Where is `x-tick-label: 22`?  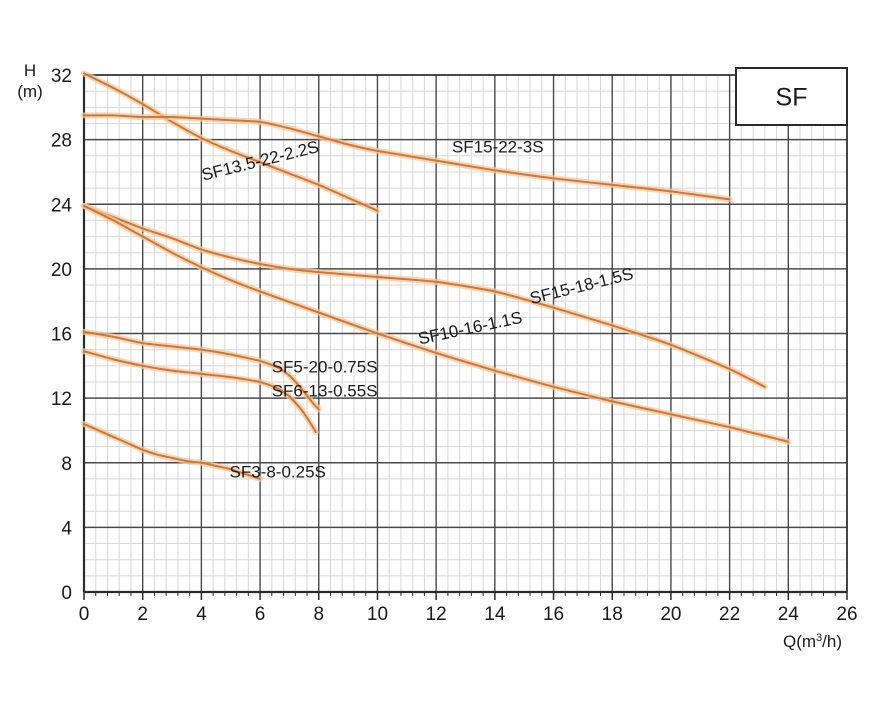
x-tick-label: 22 is located at coordinates (729, 614).